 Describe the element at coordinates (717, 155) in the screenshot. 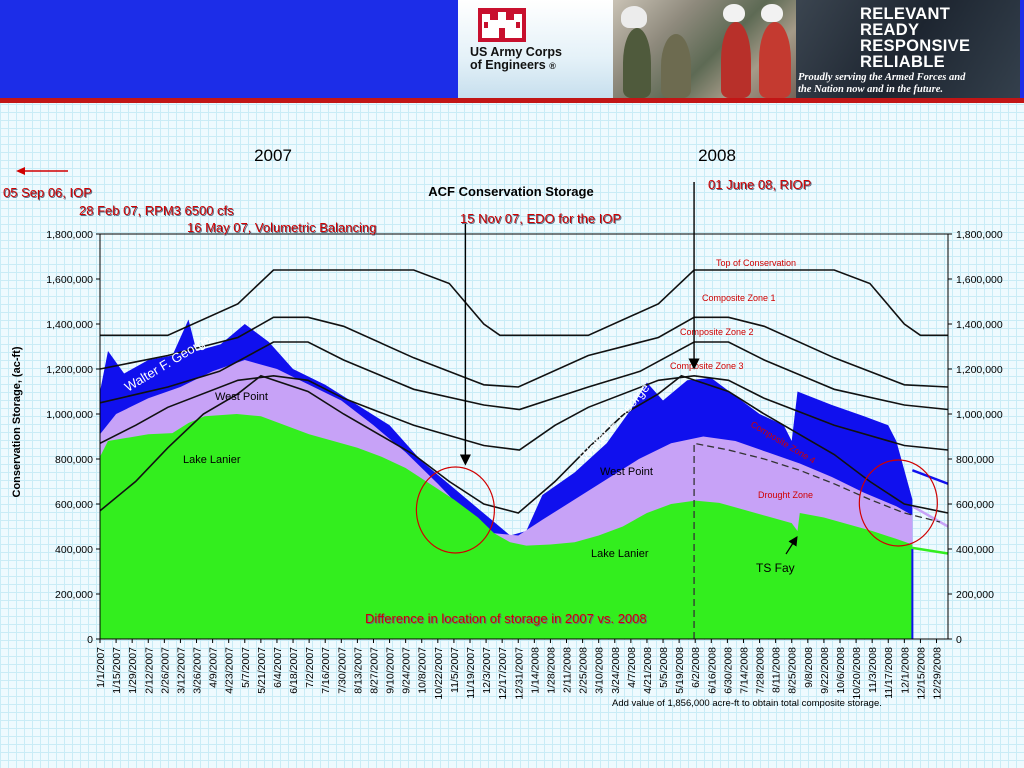

I see `year-label-2008: 2008` at that location.